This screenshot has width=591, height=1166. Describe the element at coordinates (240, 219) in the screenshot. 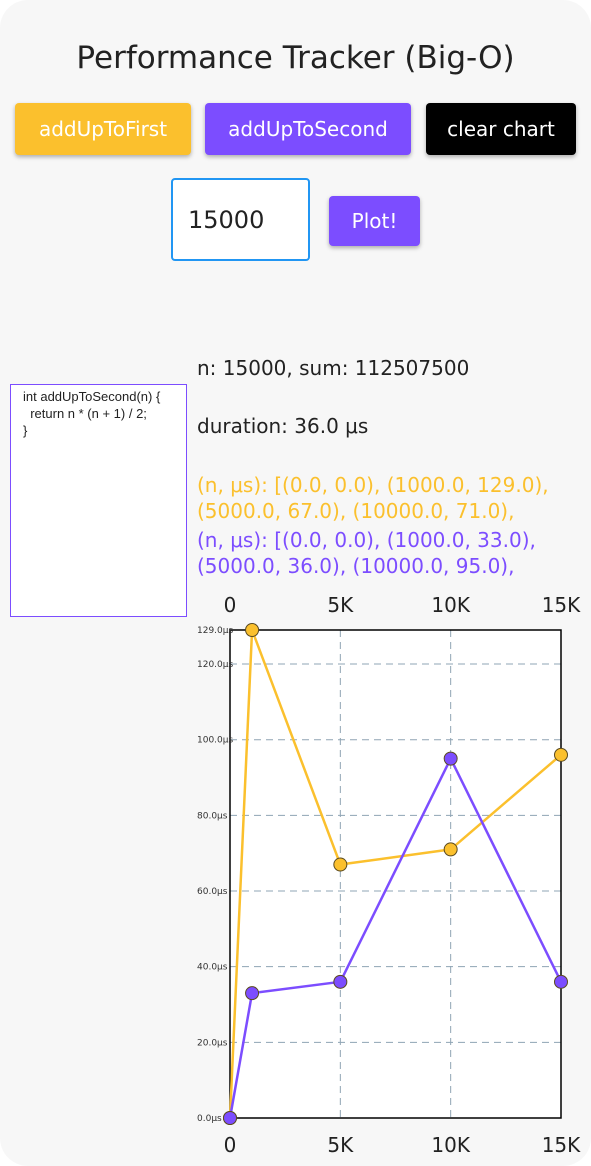

I see `n-input: 15000` at that location.